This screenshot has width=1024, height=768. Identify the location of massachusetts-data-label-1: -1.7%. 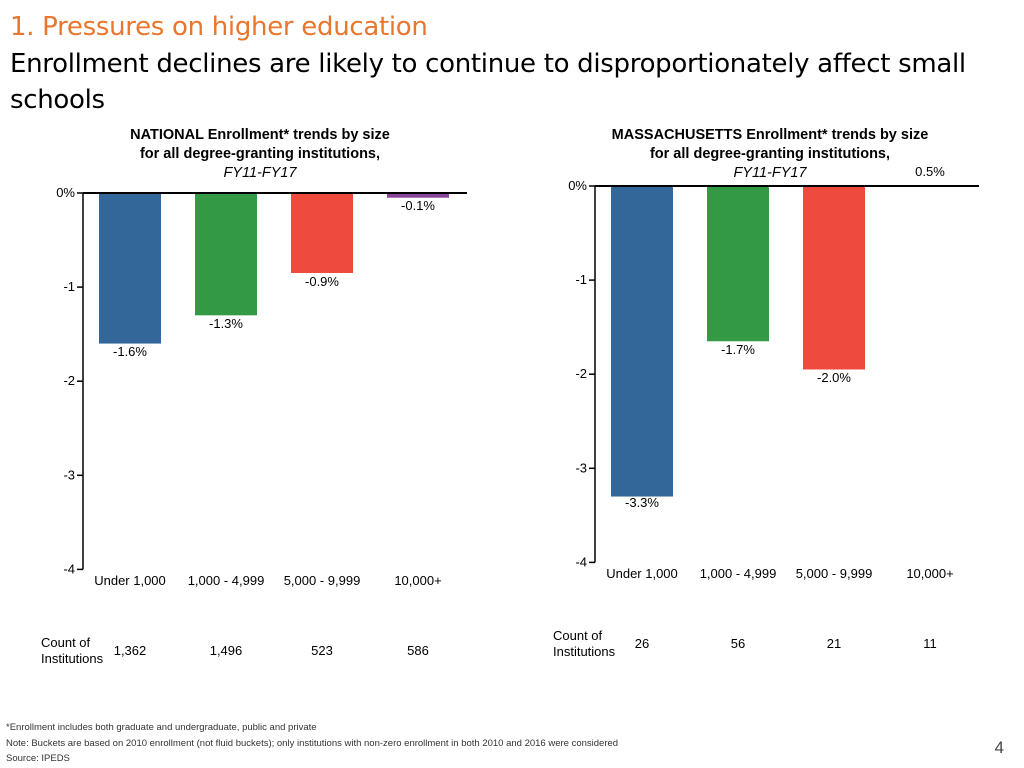
(738, 349).